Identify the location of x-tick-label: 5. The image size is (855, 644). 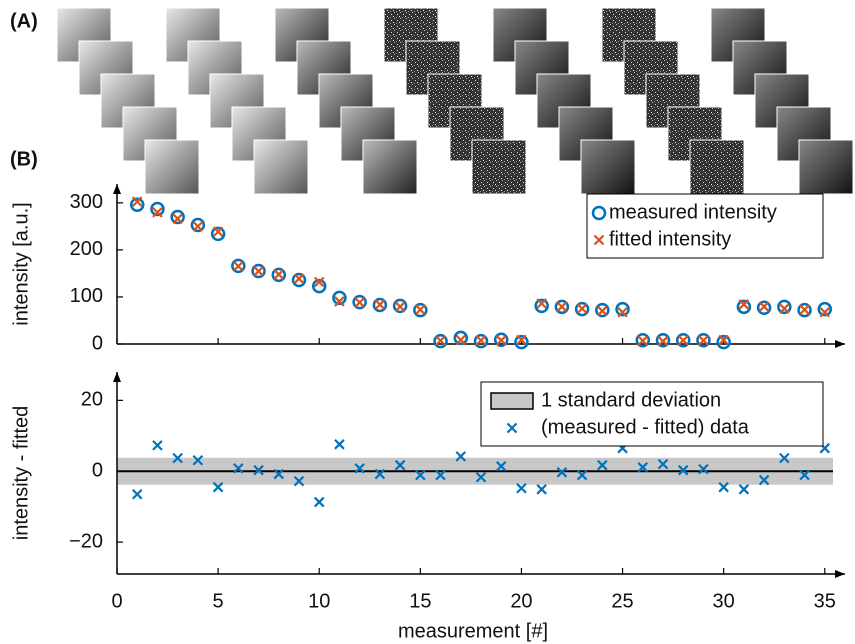
(218, 601).